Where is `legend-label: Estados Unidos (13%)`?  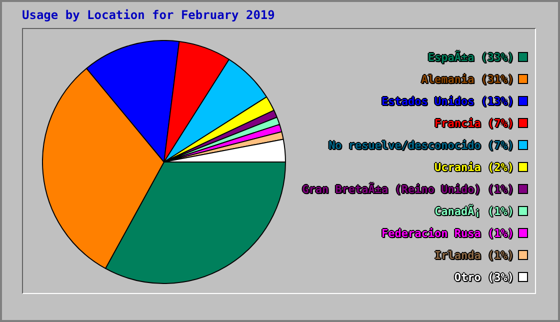 legend-label: Estados Unidos (13%) is located at coordinates (448, 101).